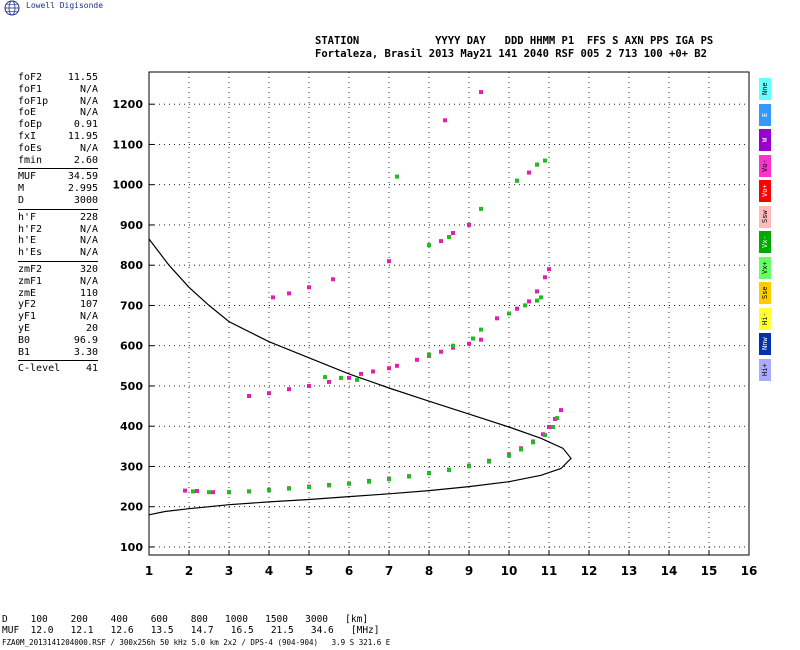 Image resolution: width=800 pixels, height=650 pixels. What do you see at coordinates (58, 341) in the screenshot?
I see `param-row: B0 96.9` at bounding box center [58, 341].